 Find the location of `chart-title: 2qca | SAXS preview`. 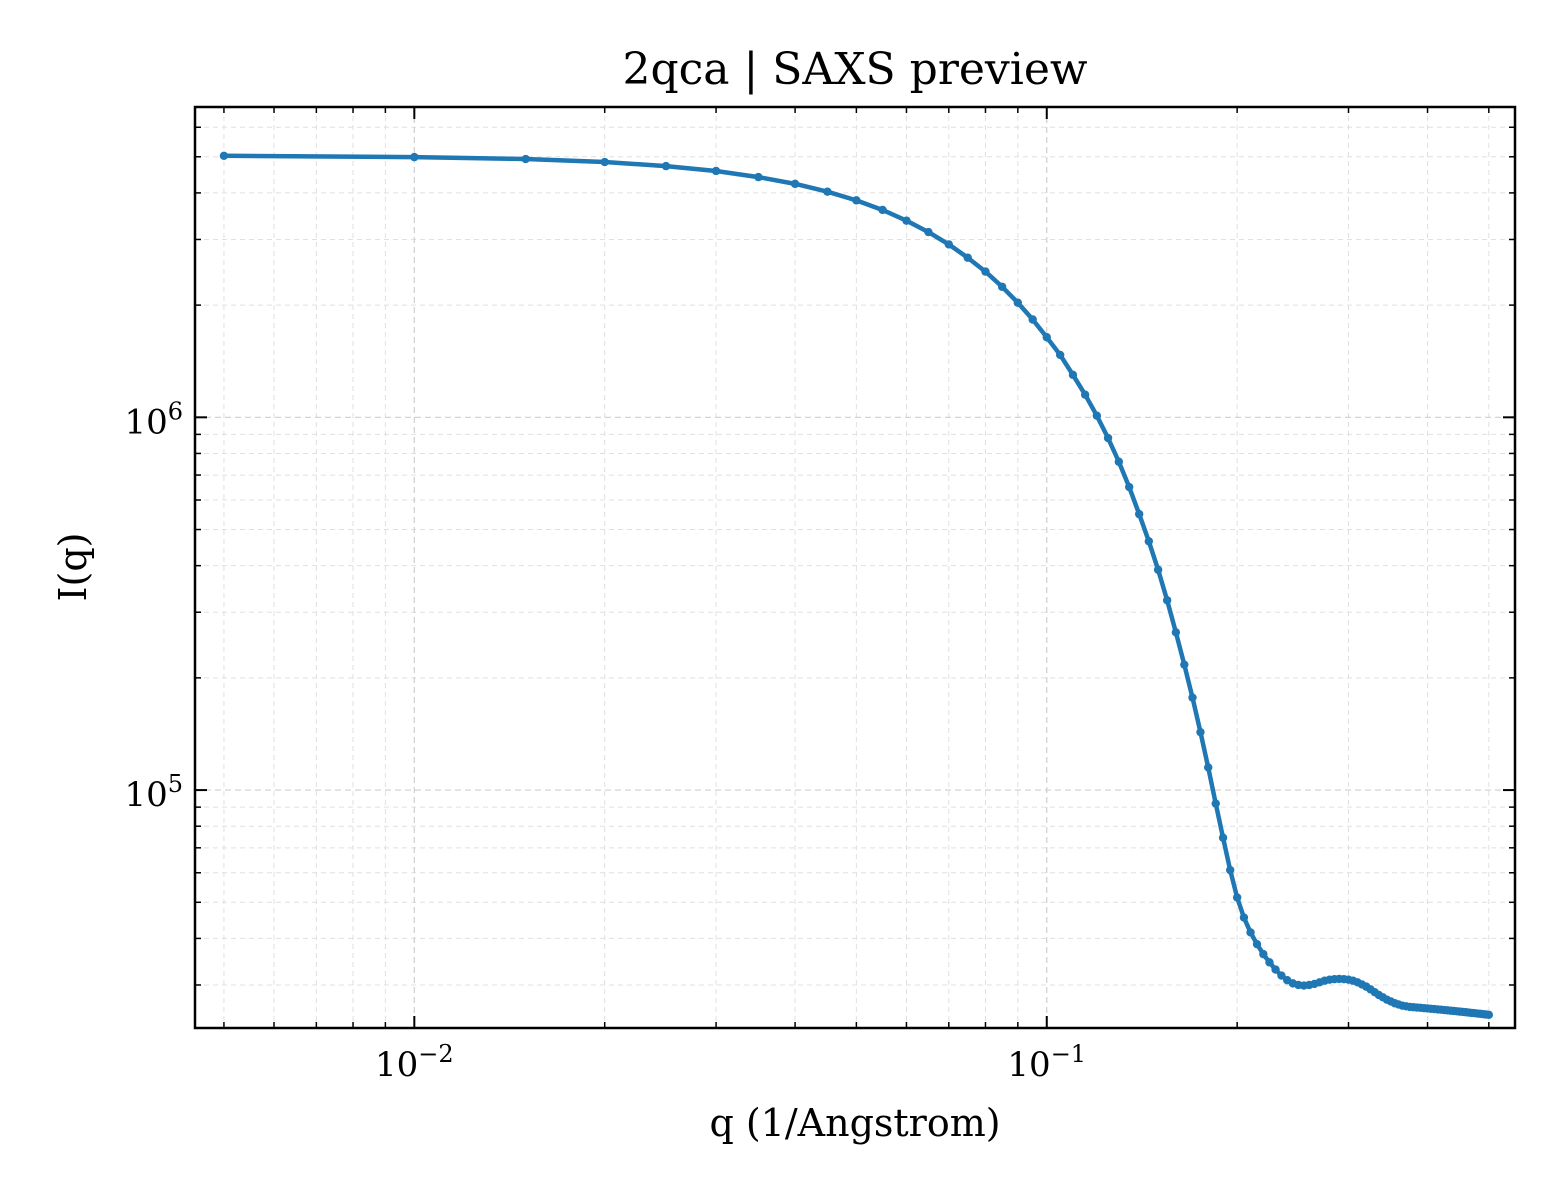

chart-title: 2qca | SAXS preview is located at coordinates (854, 69).